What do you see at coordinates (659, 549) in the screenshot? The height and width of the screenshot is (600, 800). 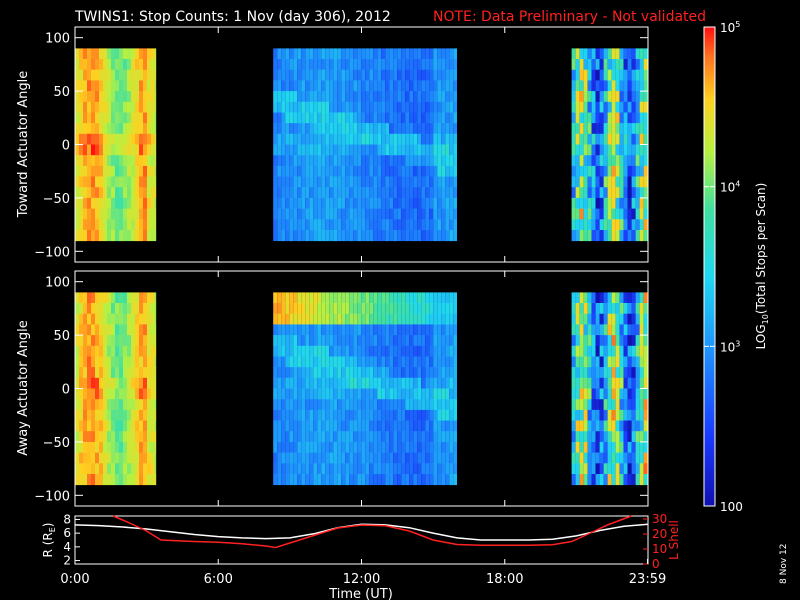 I see `l-shell-tick-label: 10` at bounding box center [659, 549].